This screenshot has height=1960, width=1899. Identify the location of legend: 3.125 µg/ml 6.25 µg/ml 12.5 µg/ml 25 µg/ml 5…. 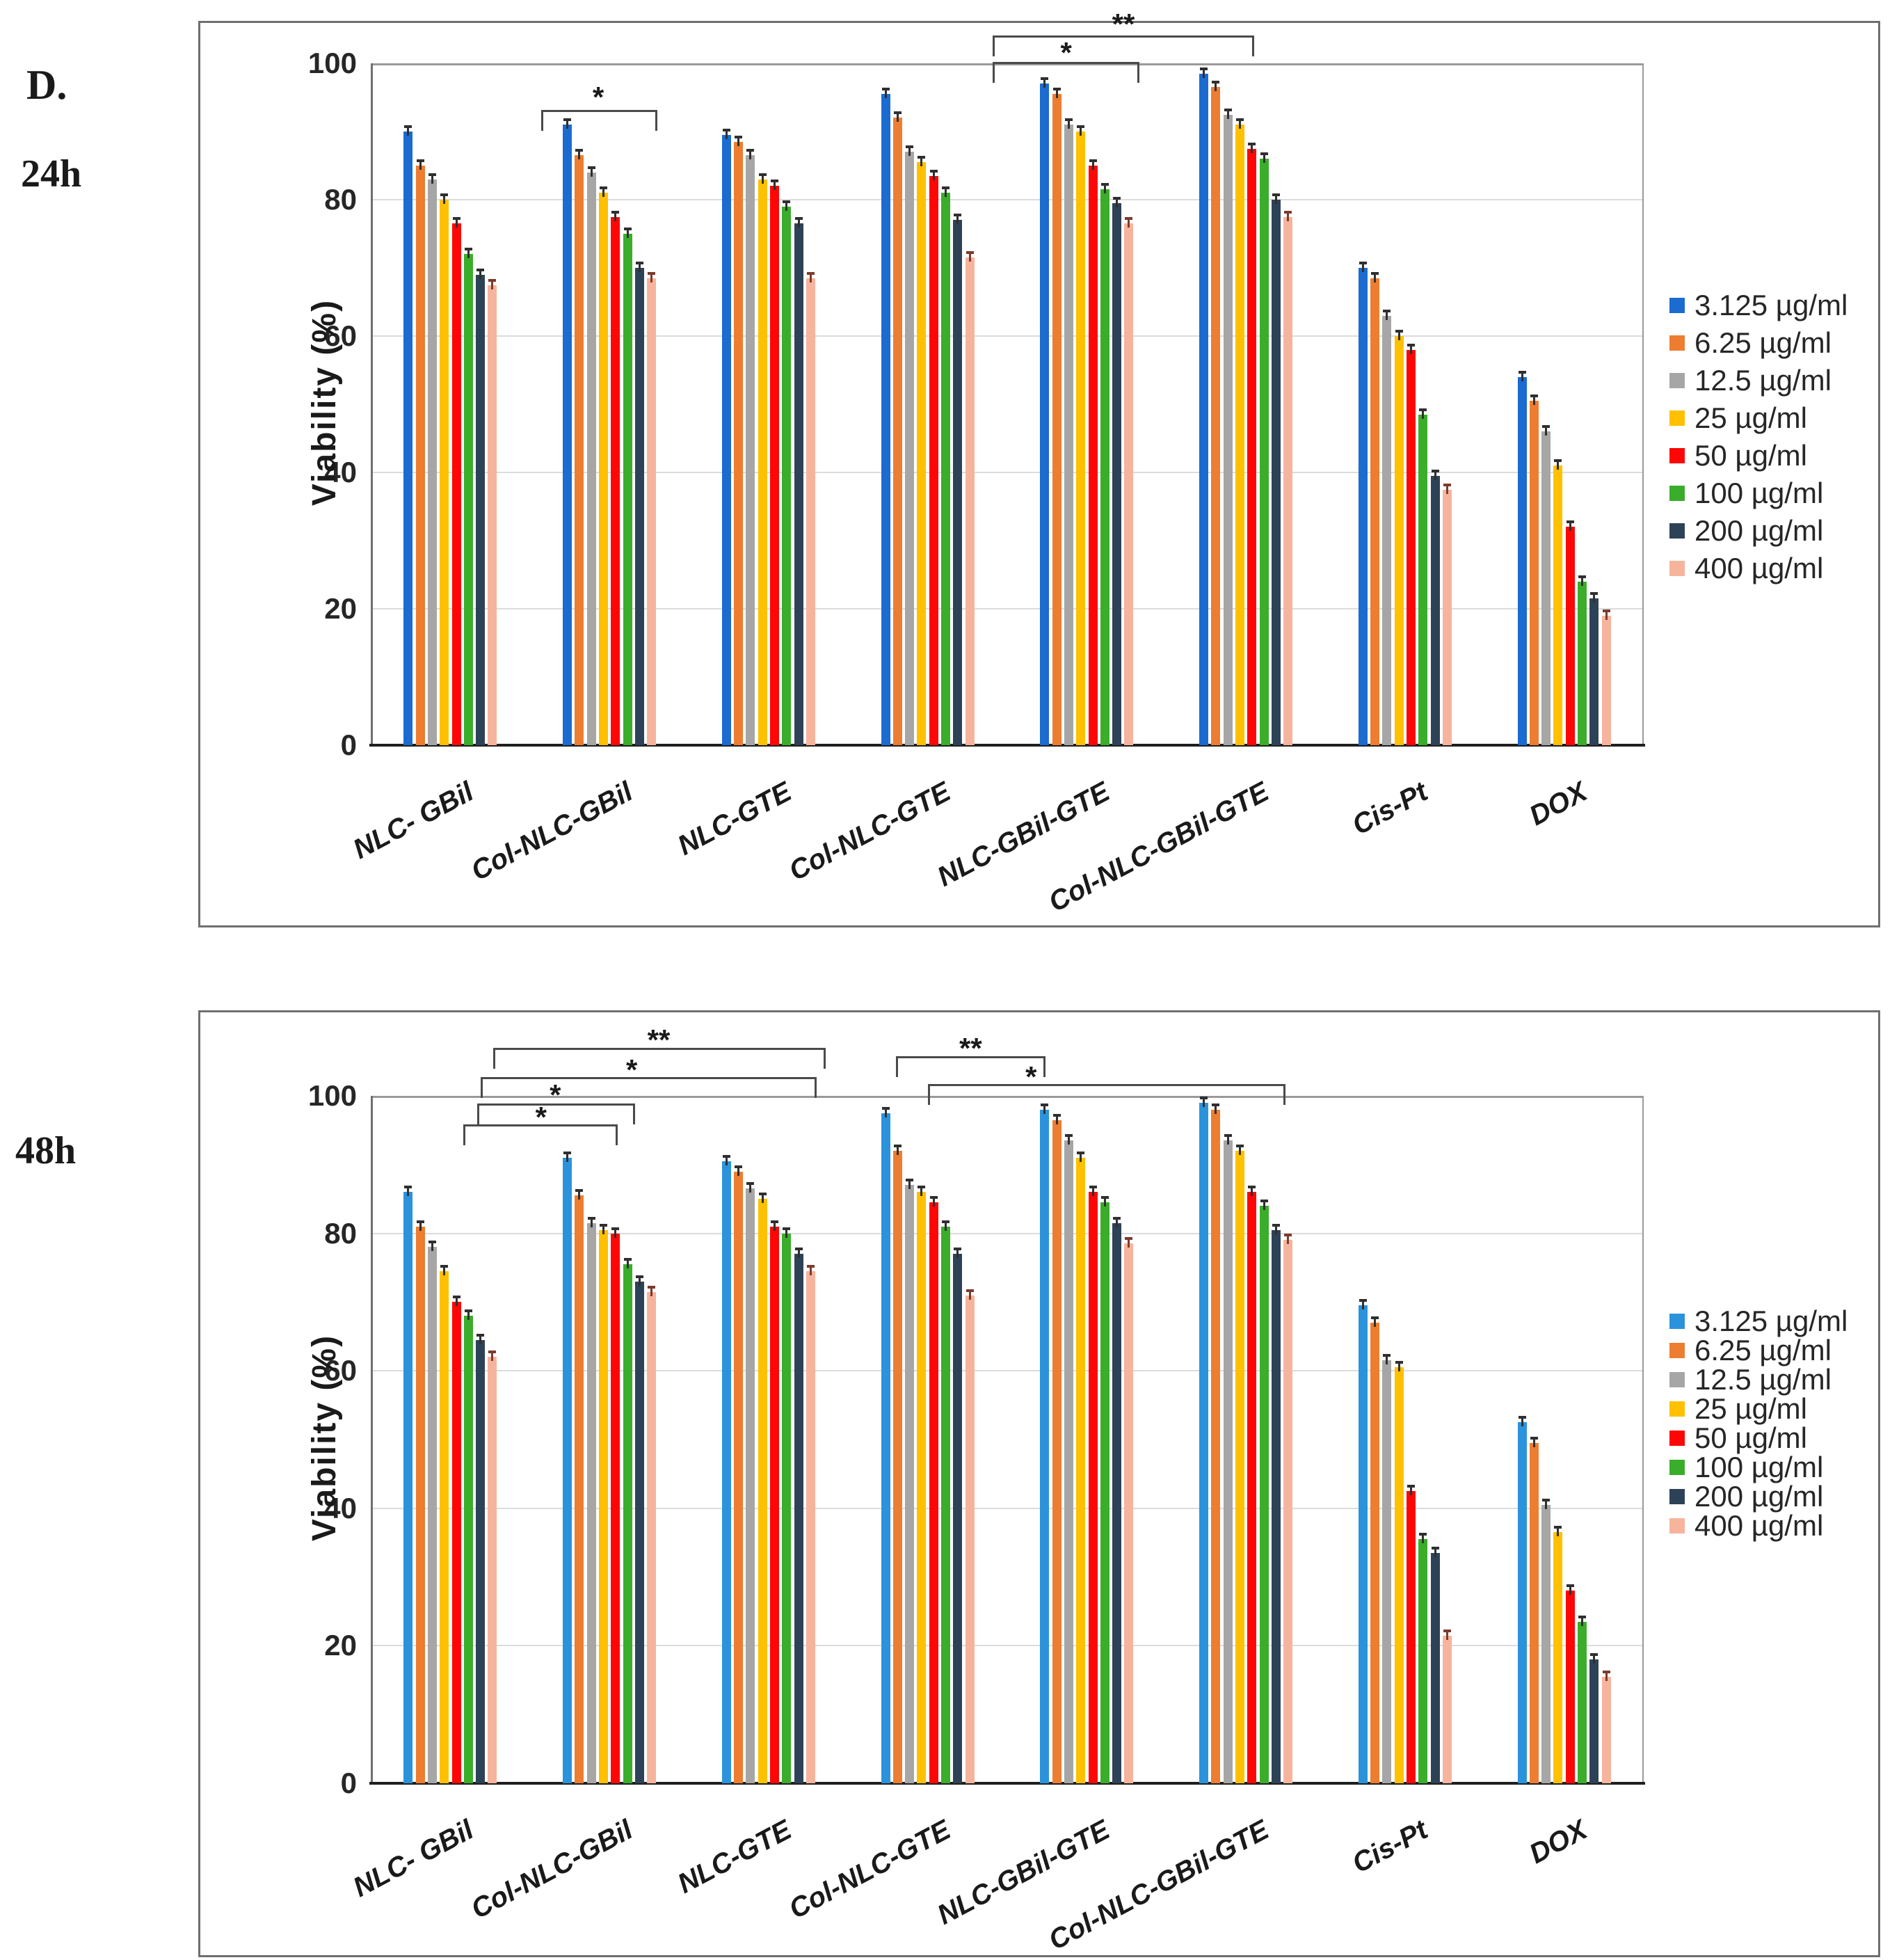
(1758, 440).